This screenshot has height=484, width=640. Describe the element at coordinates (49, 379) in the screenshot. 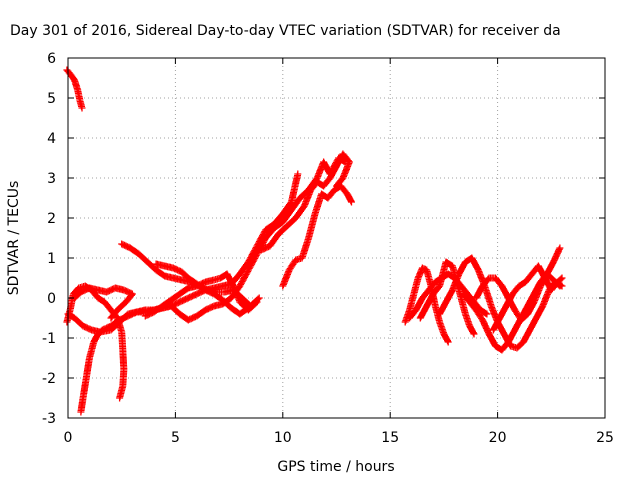

I see `y-tick-label: -2` at that location.